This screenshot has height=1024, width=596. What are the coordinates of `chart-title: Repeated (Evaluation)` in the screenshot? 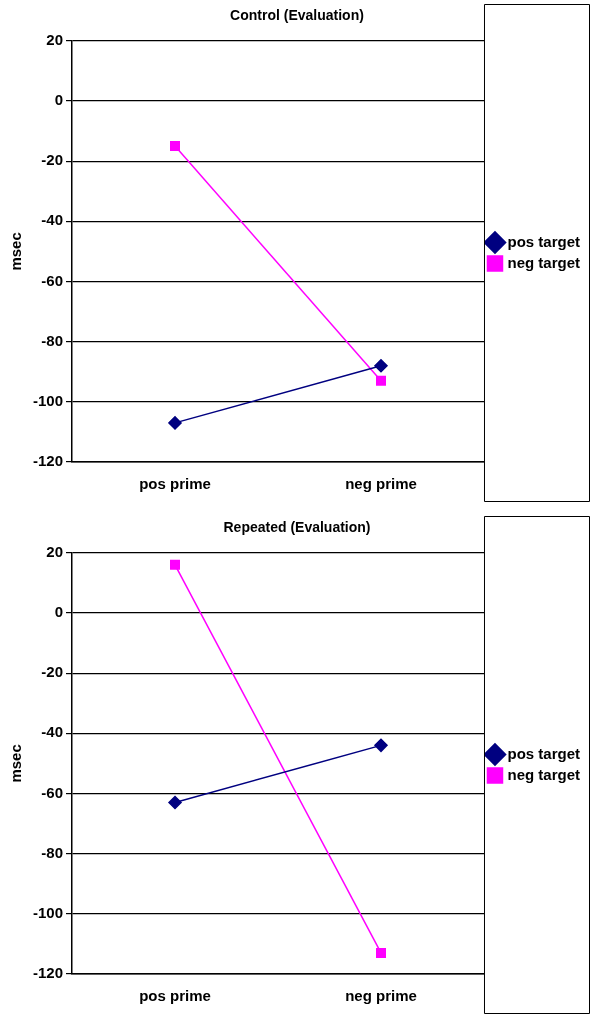 It's located at (297, 527).